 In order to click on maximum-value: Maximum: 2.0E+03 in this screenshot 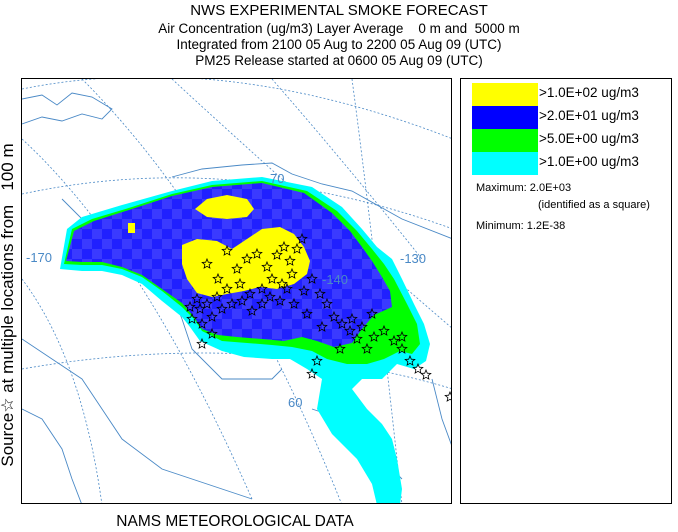, I will do `click(524, 188)`.